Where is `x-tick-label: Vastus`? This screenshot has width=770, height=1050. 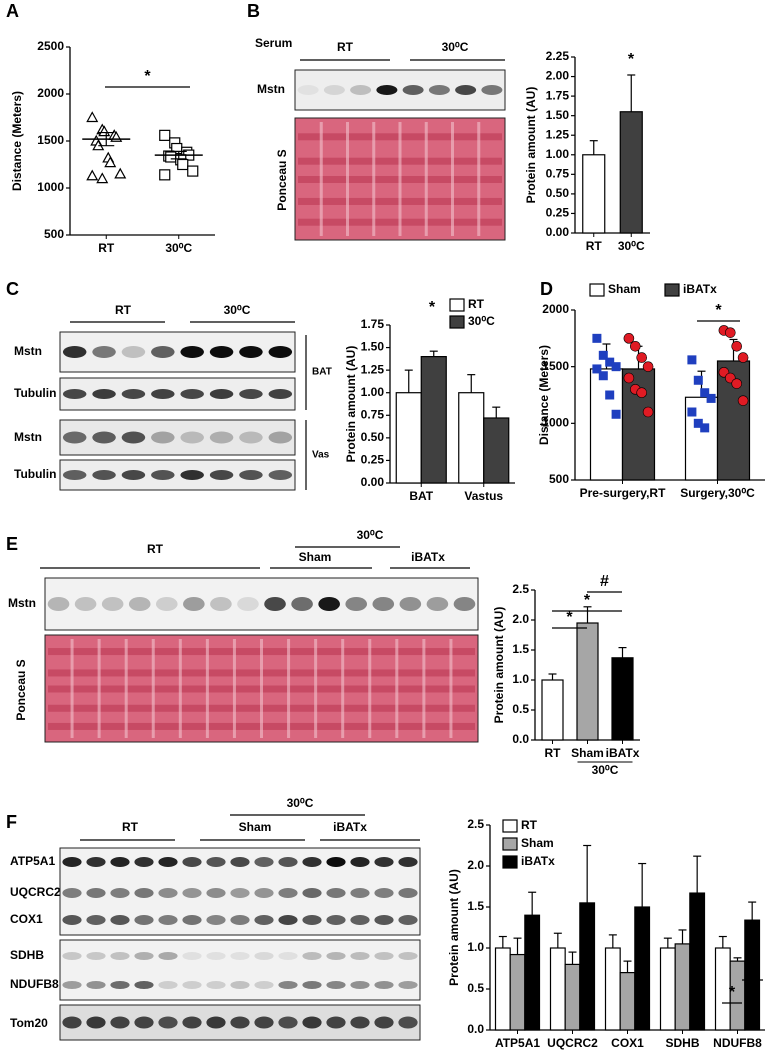
x-tick-label: Vastus is located at coordinates (483, 496).